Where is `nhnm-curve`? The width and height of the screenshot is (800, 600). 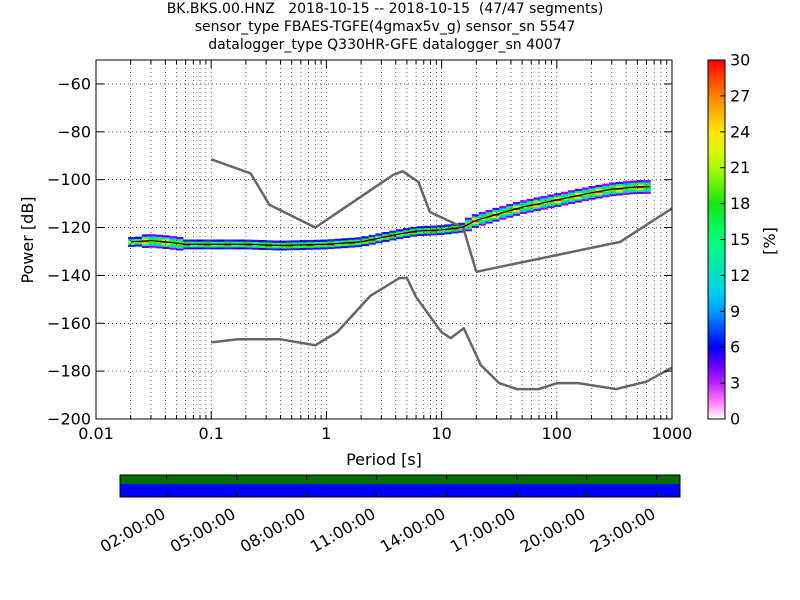
nhnm-curve is located at coordinates (344, 215).